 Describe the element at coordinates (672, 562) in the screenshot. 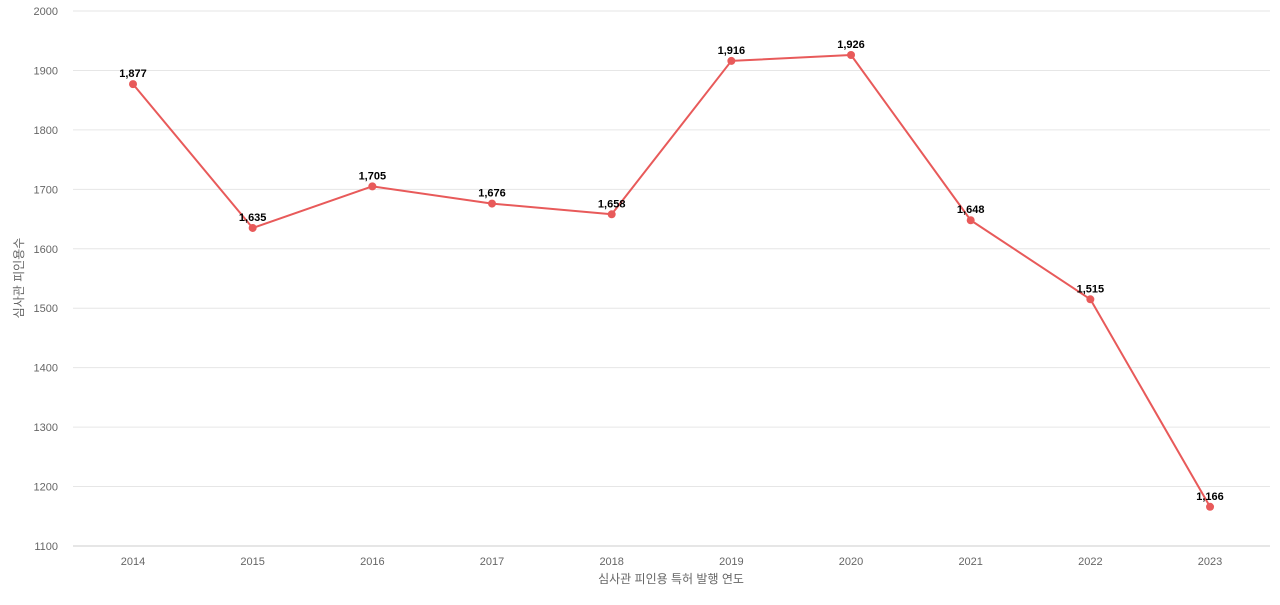

I see `x-tick-labels: 2014 2015 2016 2017 2018 2019 2020 2021 2022 2023` at that location.